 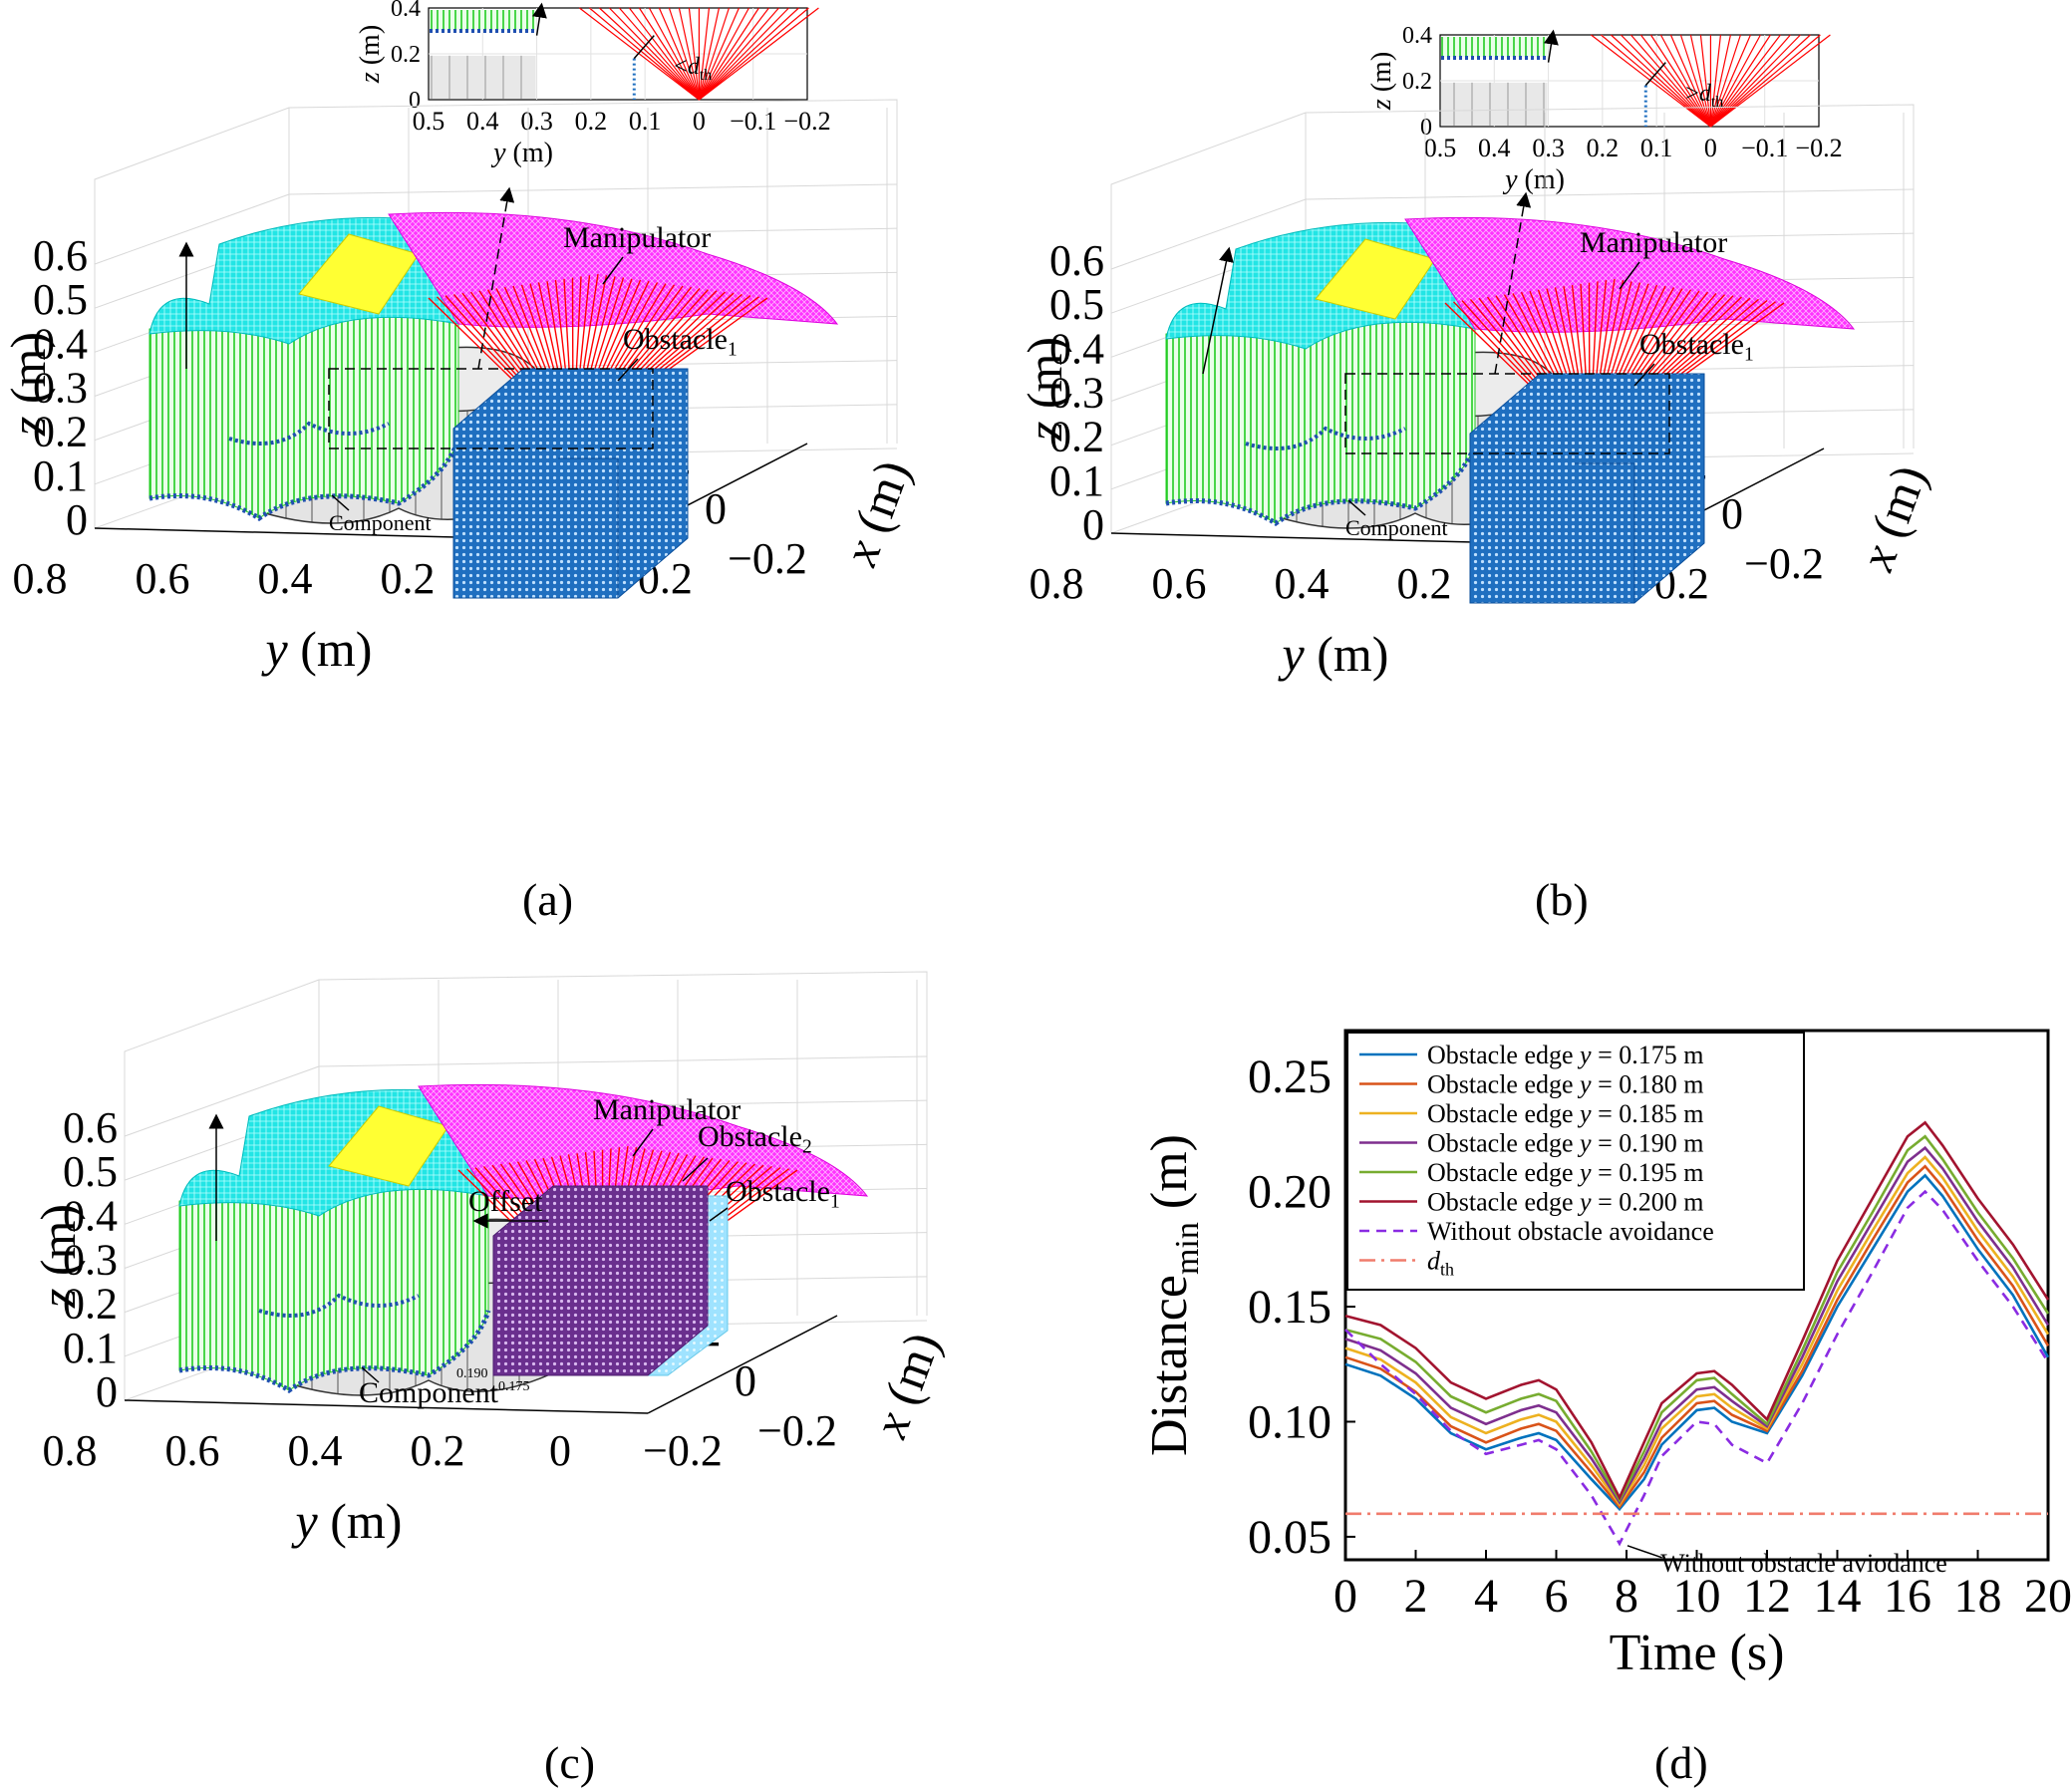 What do you see at coordinates (438, 1451) in the screenshot?
I see `y-tick-label: 0.2` at bounding box center [438, 1451].